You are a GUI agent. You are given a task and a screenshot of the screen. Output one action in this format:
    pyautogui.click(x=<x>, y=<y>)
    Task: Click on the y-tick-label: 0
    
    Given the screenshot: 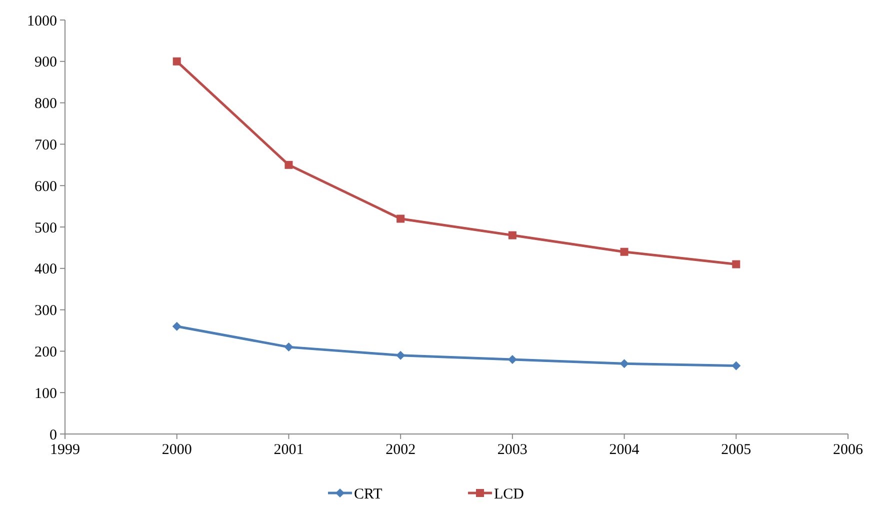 What is the action you would take?
    pyautogui.click(x=53, y=435)
    